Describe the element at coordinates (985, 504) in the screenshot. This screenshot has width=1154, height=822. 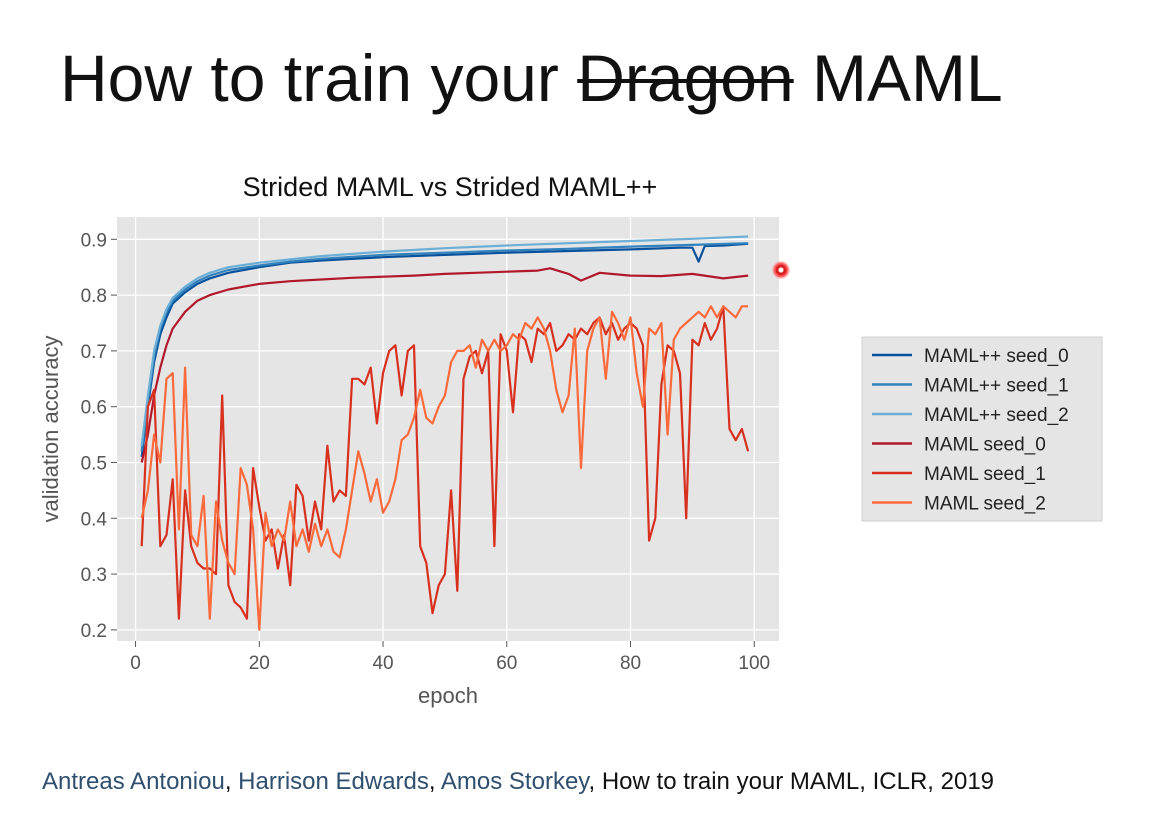
I see `legend-label-5: MAML seed_2` at that location.